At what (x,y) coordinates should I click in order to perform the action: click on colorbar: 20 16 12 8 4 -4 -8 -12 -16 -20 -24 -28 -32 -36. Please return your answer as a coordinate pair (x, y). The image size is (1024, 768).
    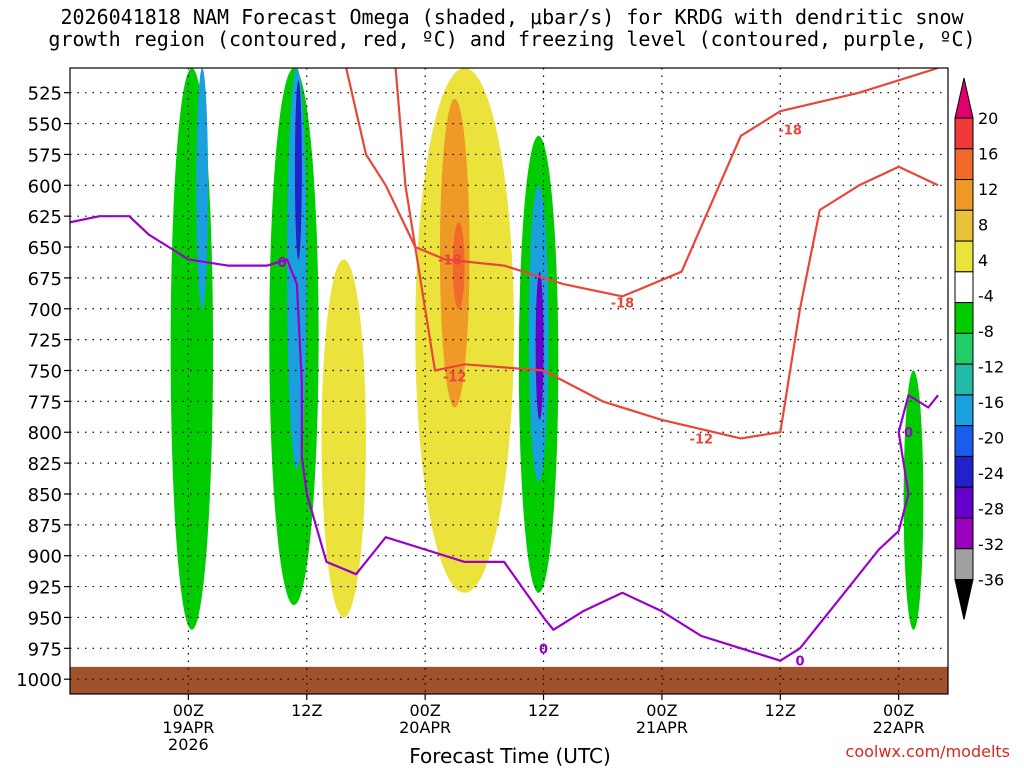
    Looking at the image, I should click on (979, 348).